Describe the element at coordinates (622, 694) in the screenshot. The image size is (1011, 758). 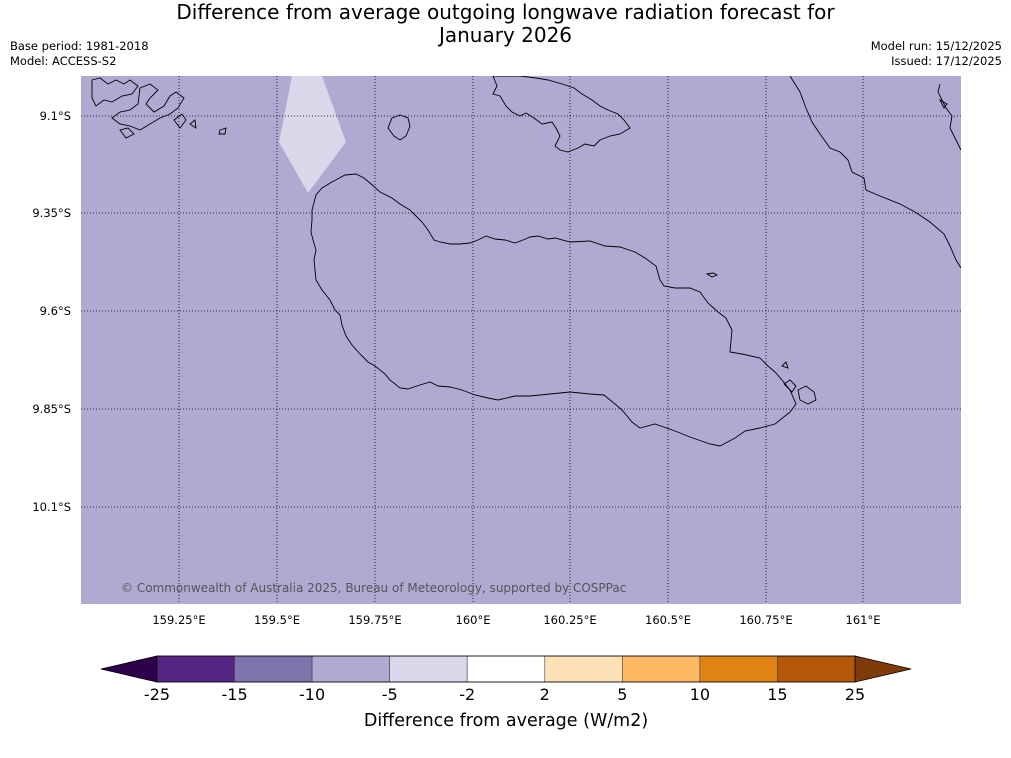
I see `colorbar-label: 5` at that location.